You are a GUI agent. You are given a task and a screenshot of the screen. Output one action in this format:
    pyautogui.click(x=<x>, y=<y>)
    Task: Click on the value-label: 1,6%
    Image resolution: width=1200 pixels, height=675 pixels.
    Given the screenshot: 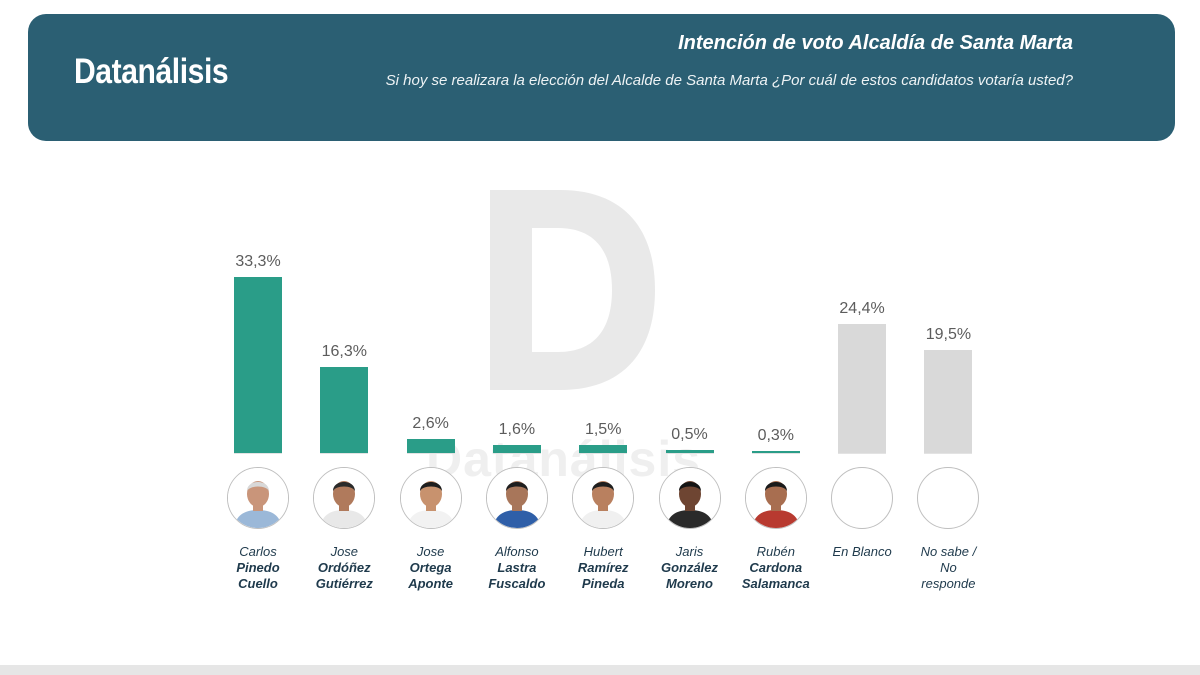 What is the action you would take?
    pyautogui.click(x=517, y=429)
    